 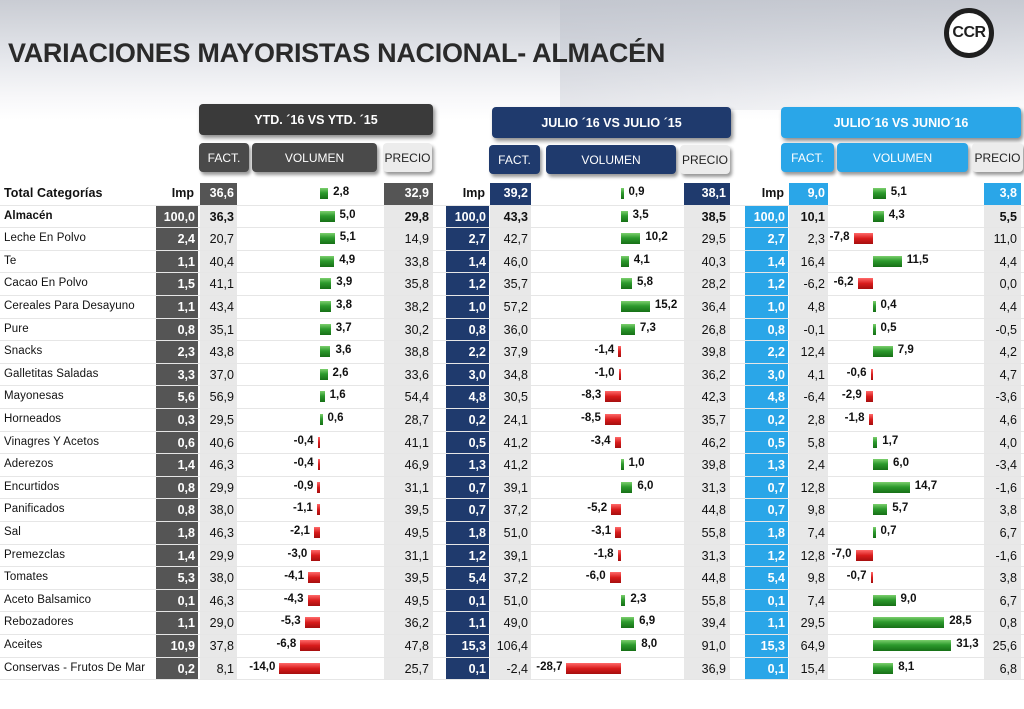 What do you see at coordinates (416, 239) in the screenshot?
I see `row-2-precio-1: 14,9` at bounding box center [416, 239].